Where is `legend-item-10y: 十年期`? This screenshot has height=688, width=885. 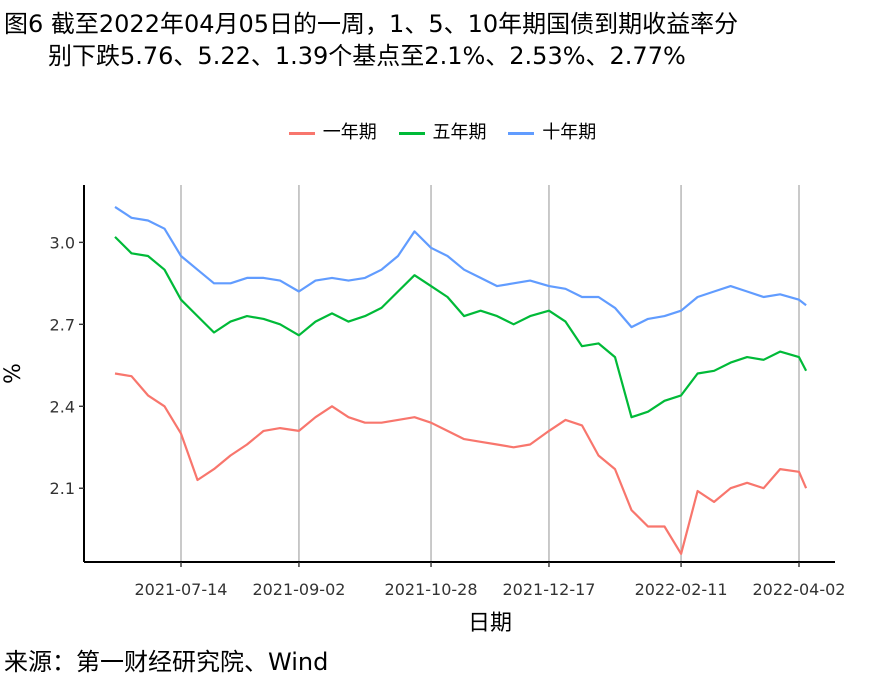
legend-item-10y: 十年期 is located at coordinates (552, 131).